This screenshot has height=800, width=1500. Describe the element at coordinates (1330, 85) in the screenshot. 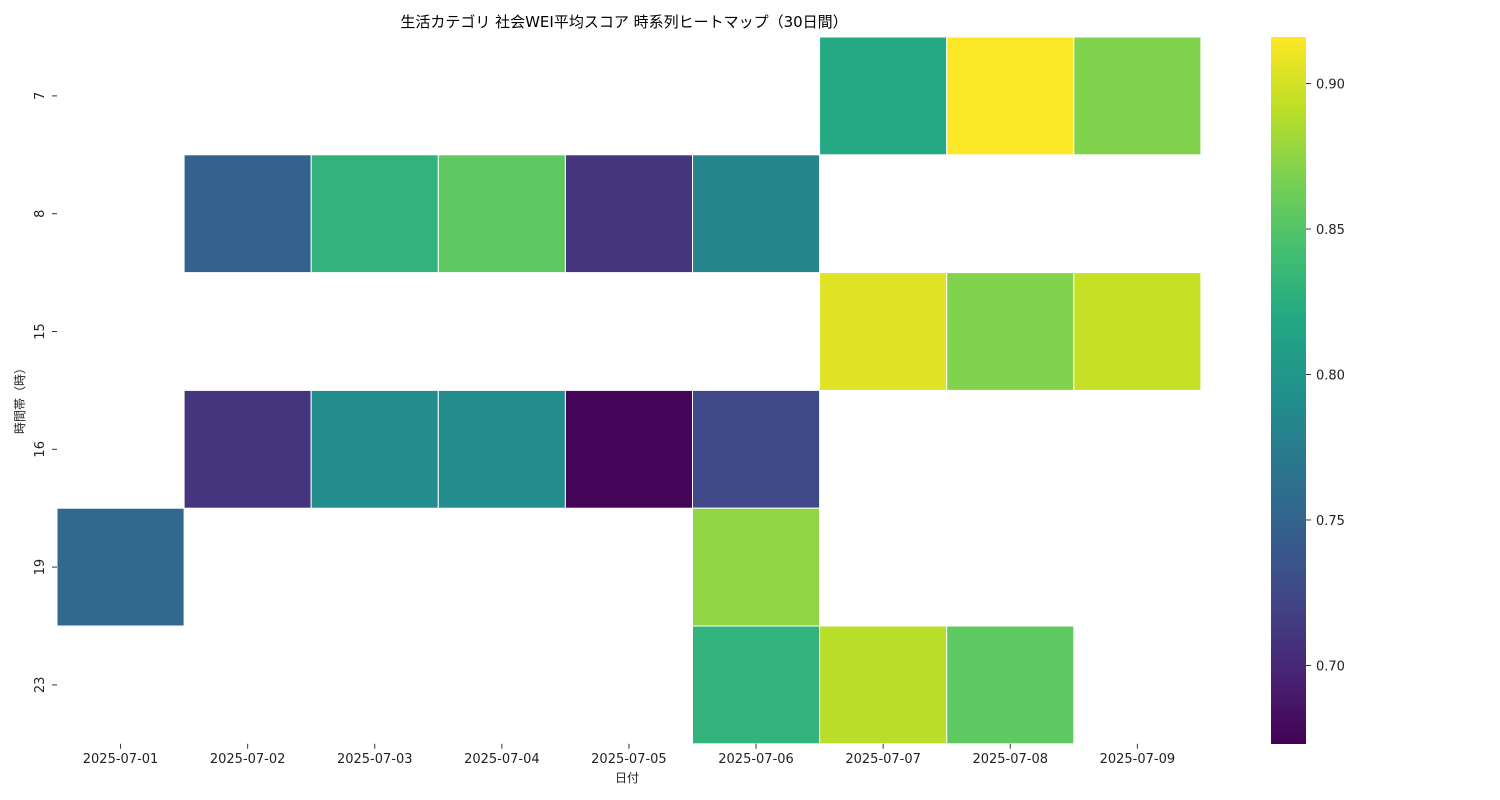

I see `colorbar-tick-label: 0.90` at that location.